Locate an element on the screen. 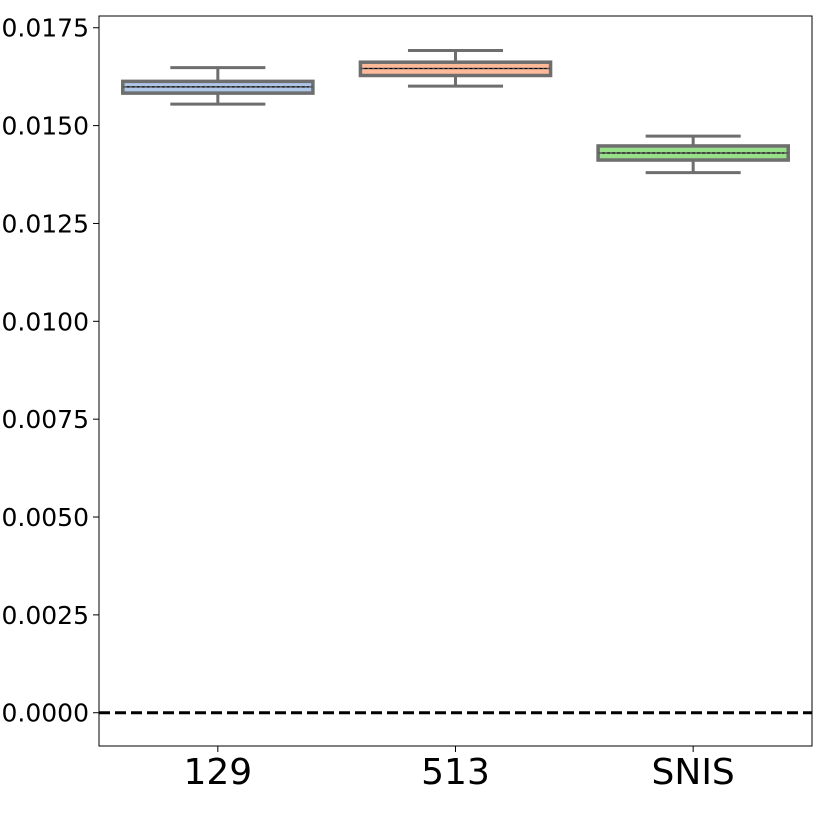 The height and width of the screenshot is (830, 830). x-tick-label: 513 is located at coordinates (455, 772).